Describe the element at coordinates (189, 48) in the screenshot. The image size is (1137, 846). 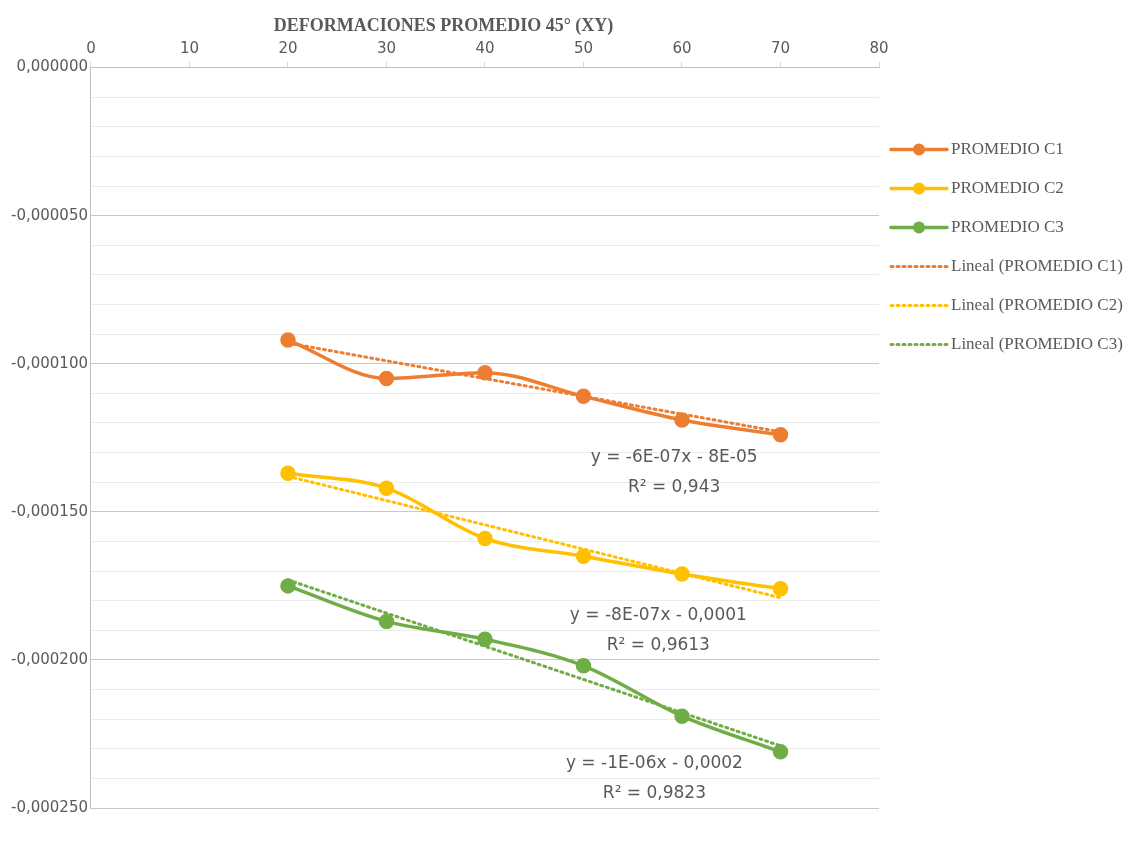
I see `x-tick-label: 10` at that location.